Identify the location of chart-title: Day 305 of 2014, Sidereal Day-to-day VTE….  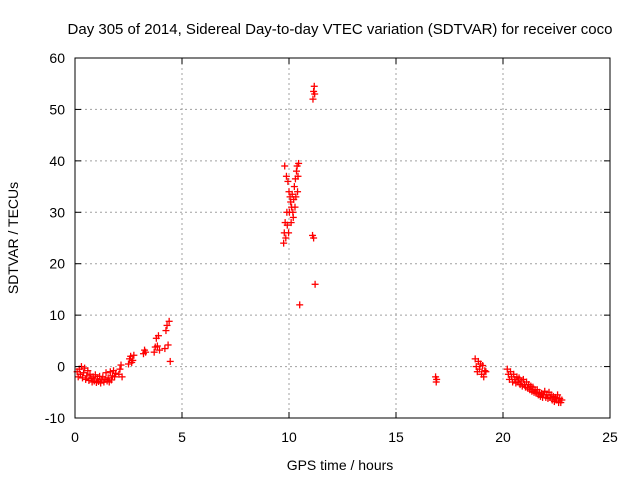
(340, 29).